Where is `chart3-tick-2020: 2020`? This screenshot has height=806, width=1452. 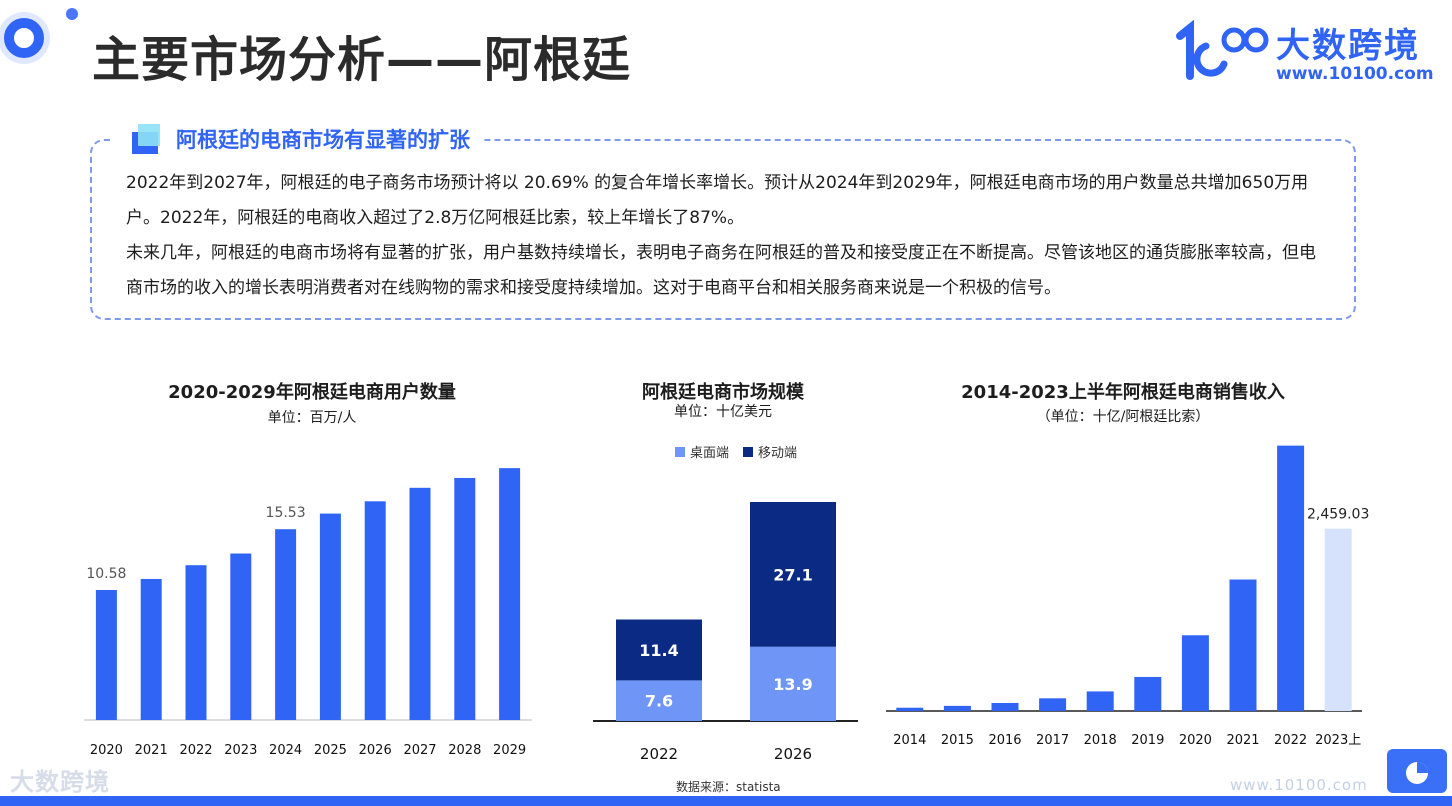
chart3-tick-2020: 2020 is located at coordinates (1195, 740).